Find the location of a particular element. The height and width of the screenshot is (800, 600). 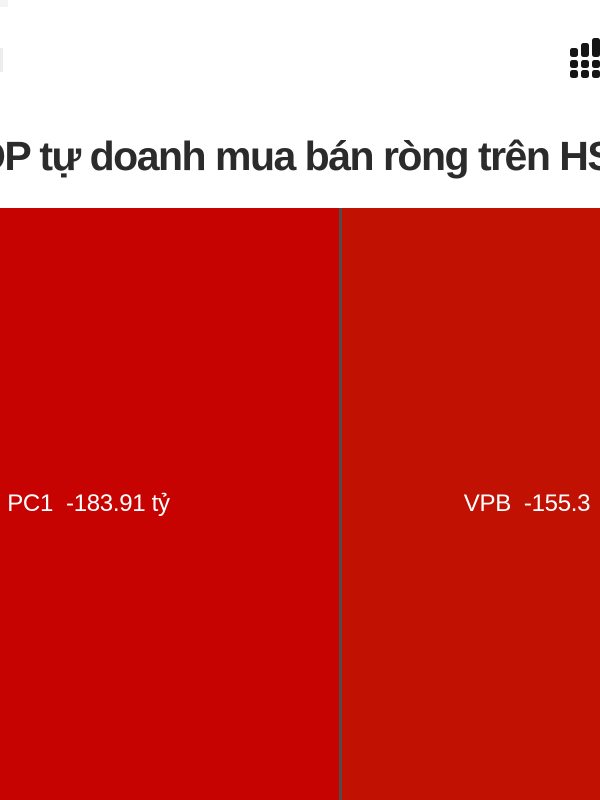

chart-title: OP tự doanh mua bán ròng trên HS is located at coordinates (300, 156).